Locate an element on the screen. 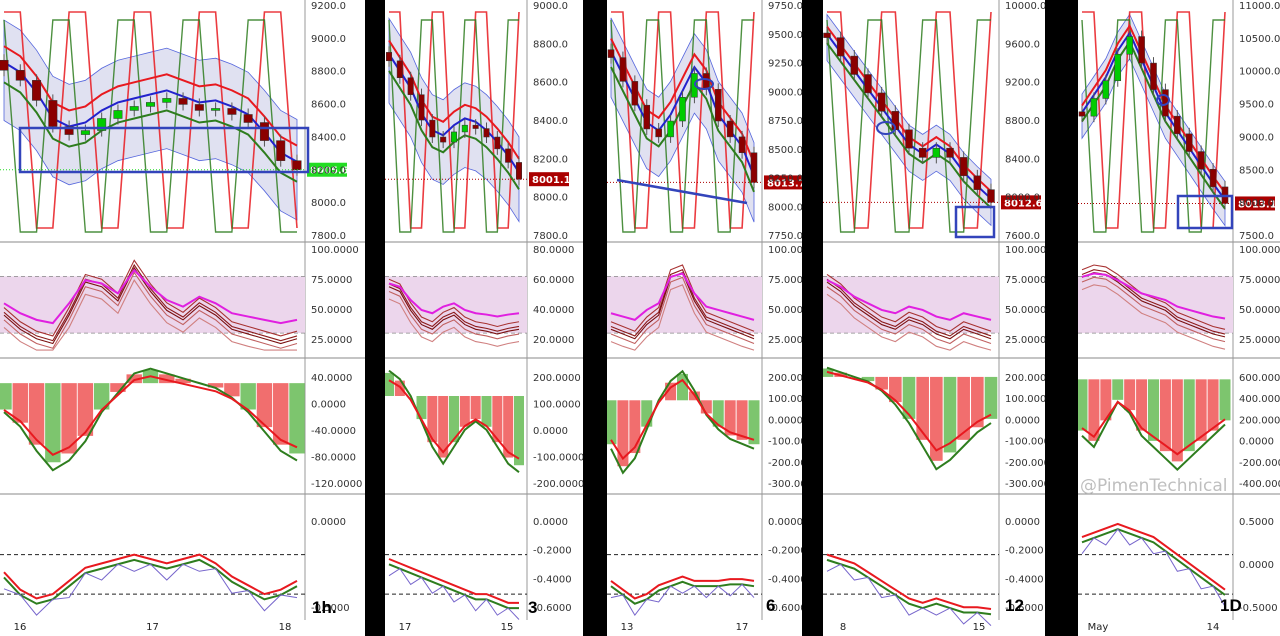 This screenshot has height=636, width=1280. price-axis-label: 9000.0 is located at coordinates (785, 92).